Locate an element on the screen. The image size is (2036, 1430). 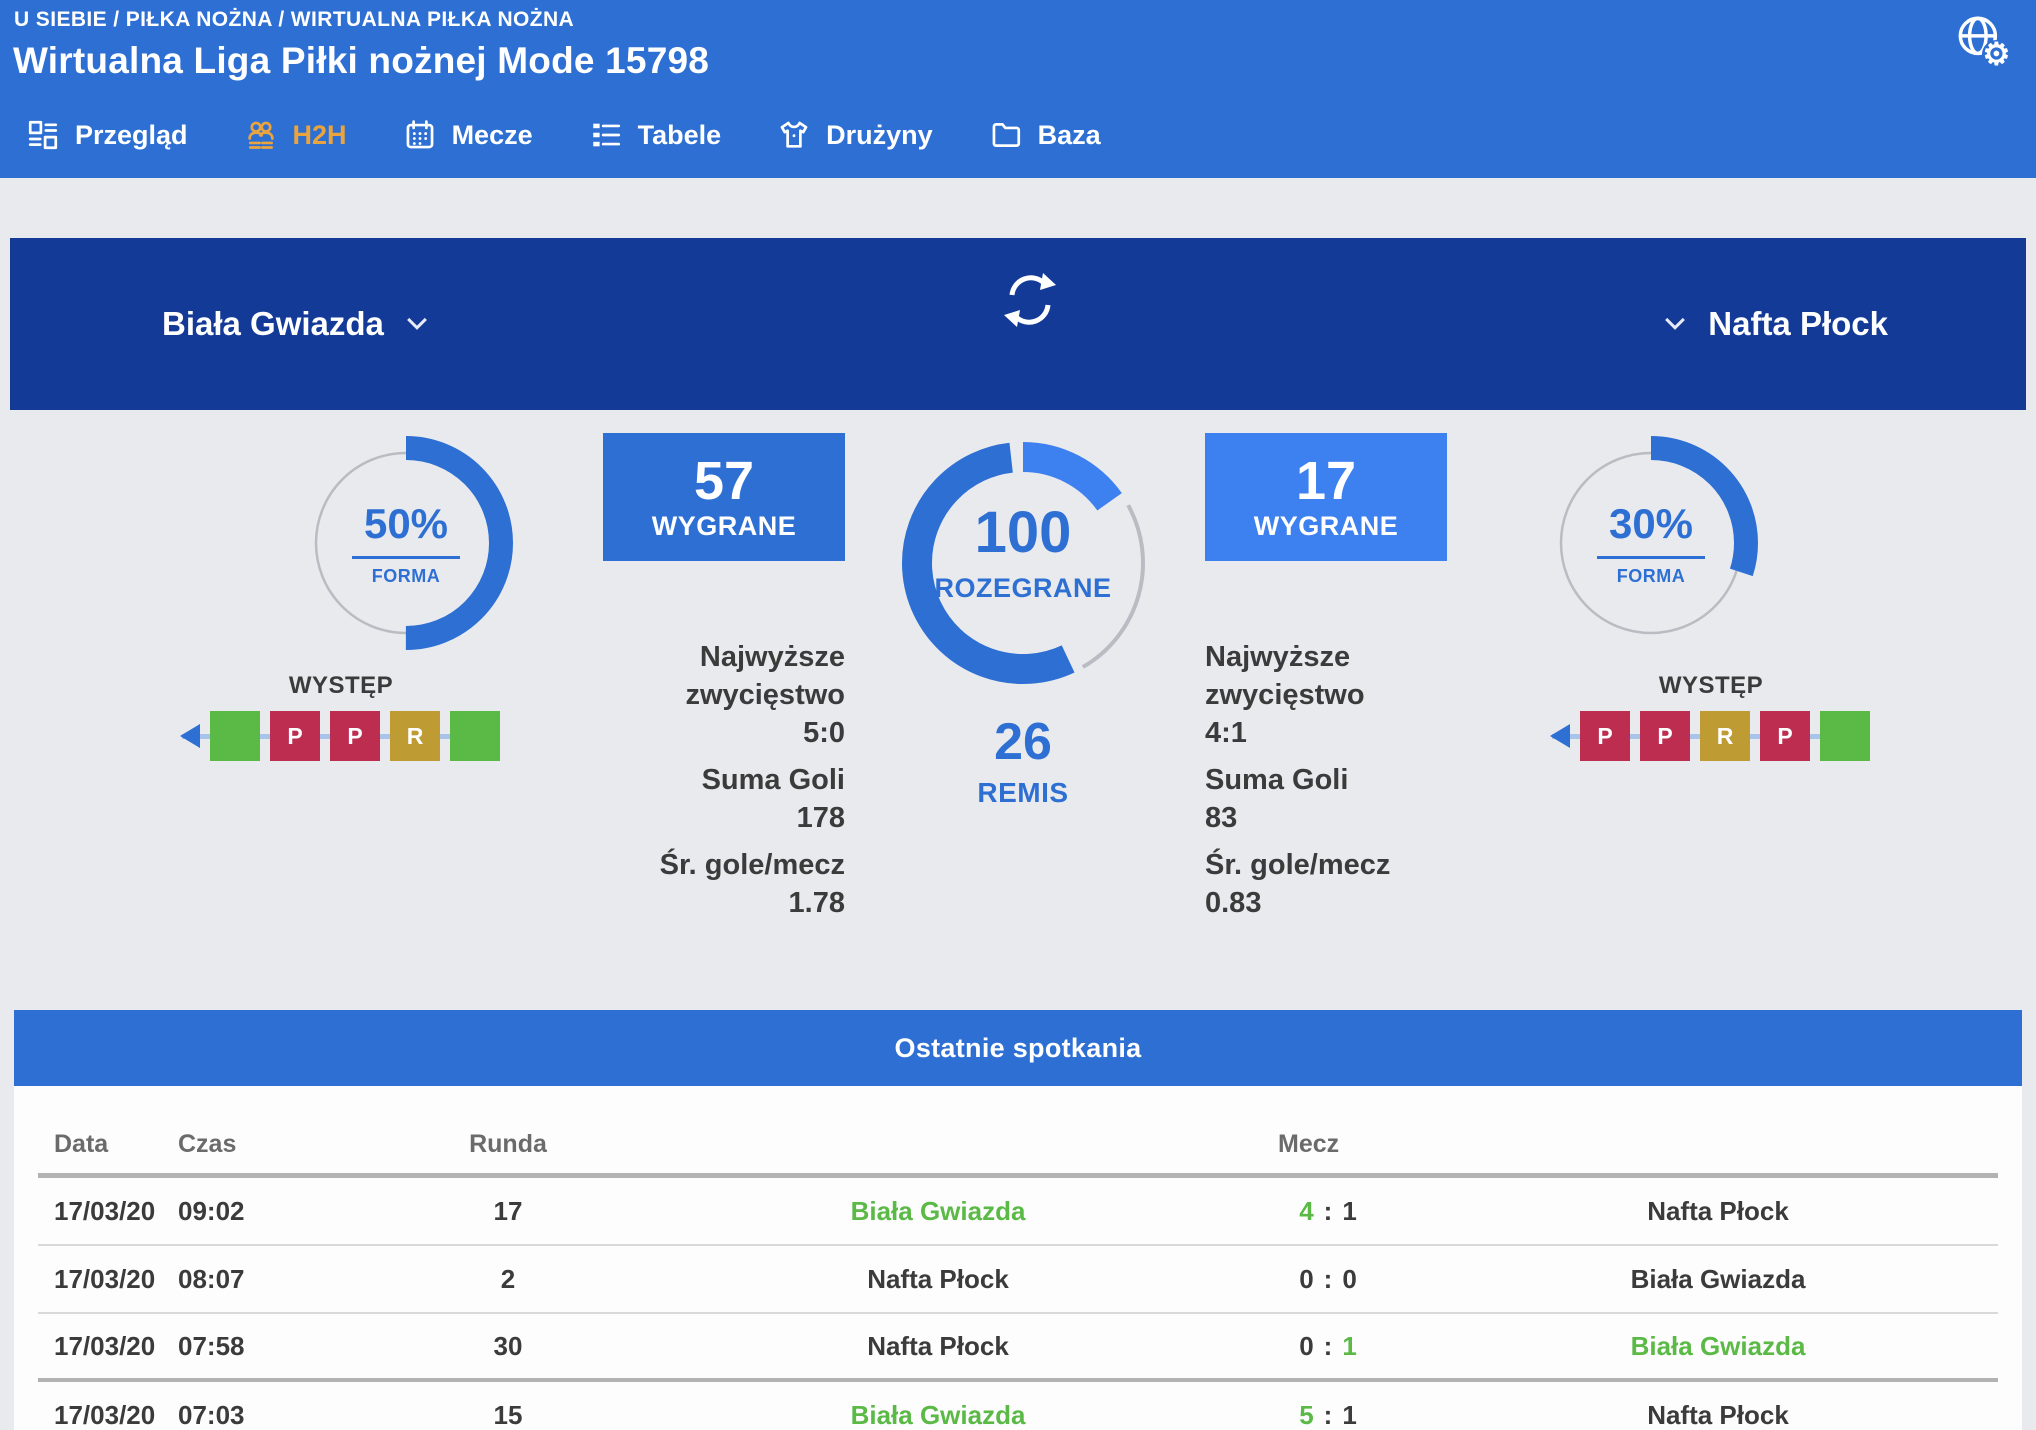
away-avg-goals-label: Śr. gole/mecz is located at coordinates (1298, 865).